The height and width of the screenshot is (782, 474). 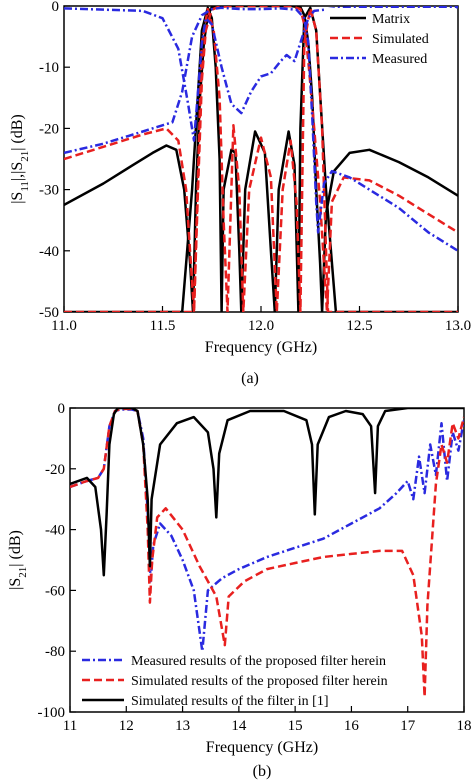 I want to click on chart-b-y-axis: 0 -20 -40 -60 -80 -100, so click(x=57, y=561).